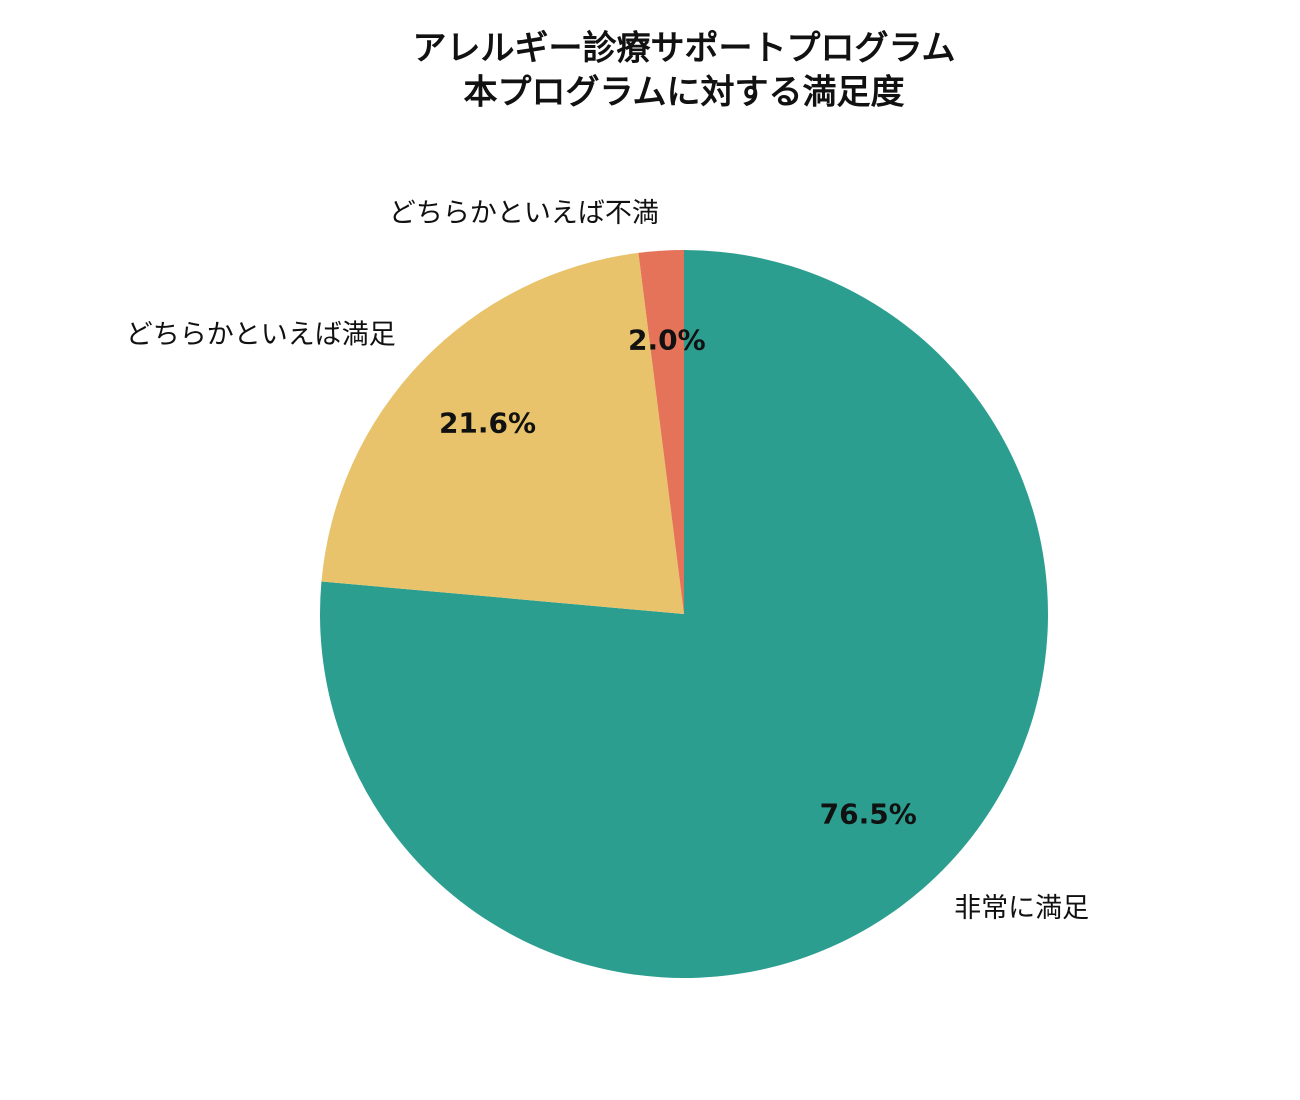  Describe the element at coordinates (524, 213) in the screenshot. I see `category-label: どちらかといえば不満` at that location.